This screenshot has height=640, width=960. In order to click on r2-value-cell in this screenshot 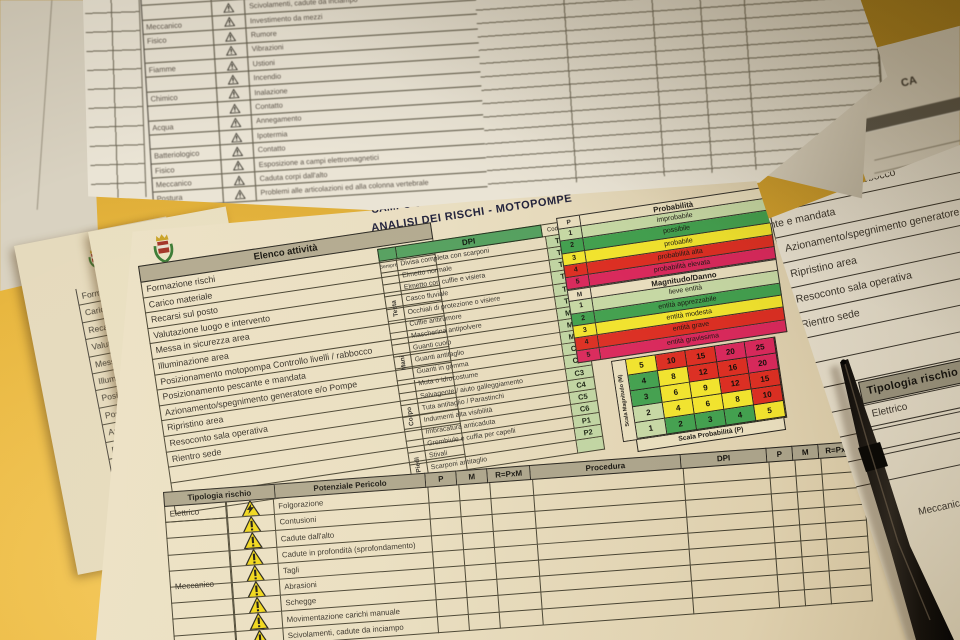, I will do `click(851, 594)`.